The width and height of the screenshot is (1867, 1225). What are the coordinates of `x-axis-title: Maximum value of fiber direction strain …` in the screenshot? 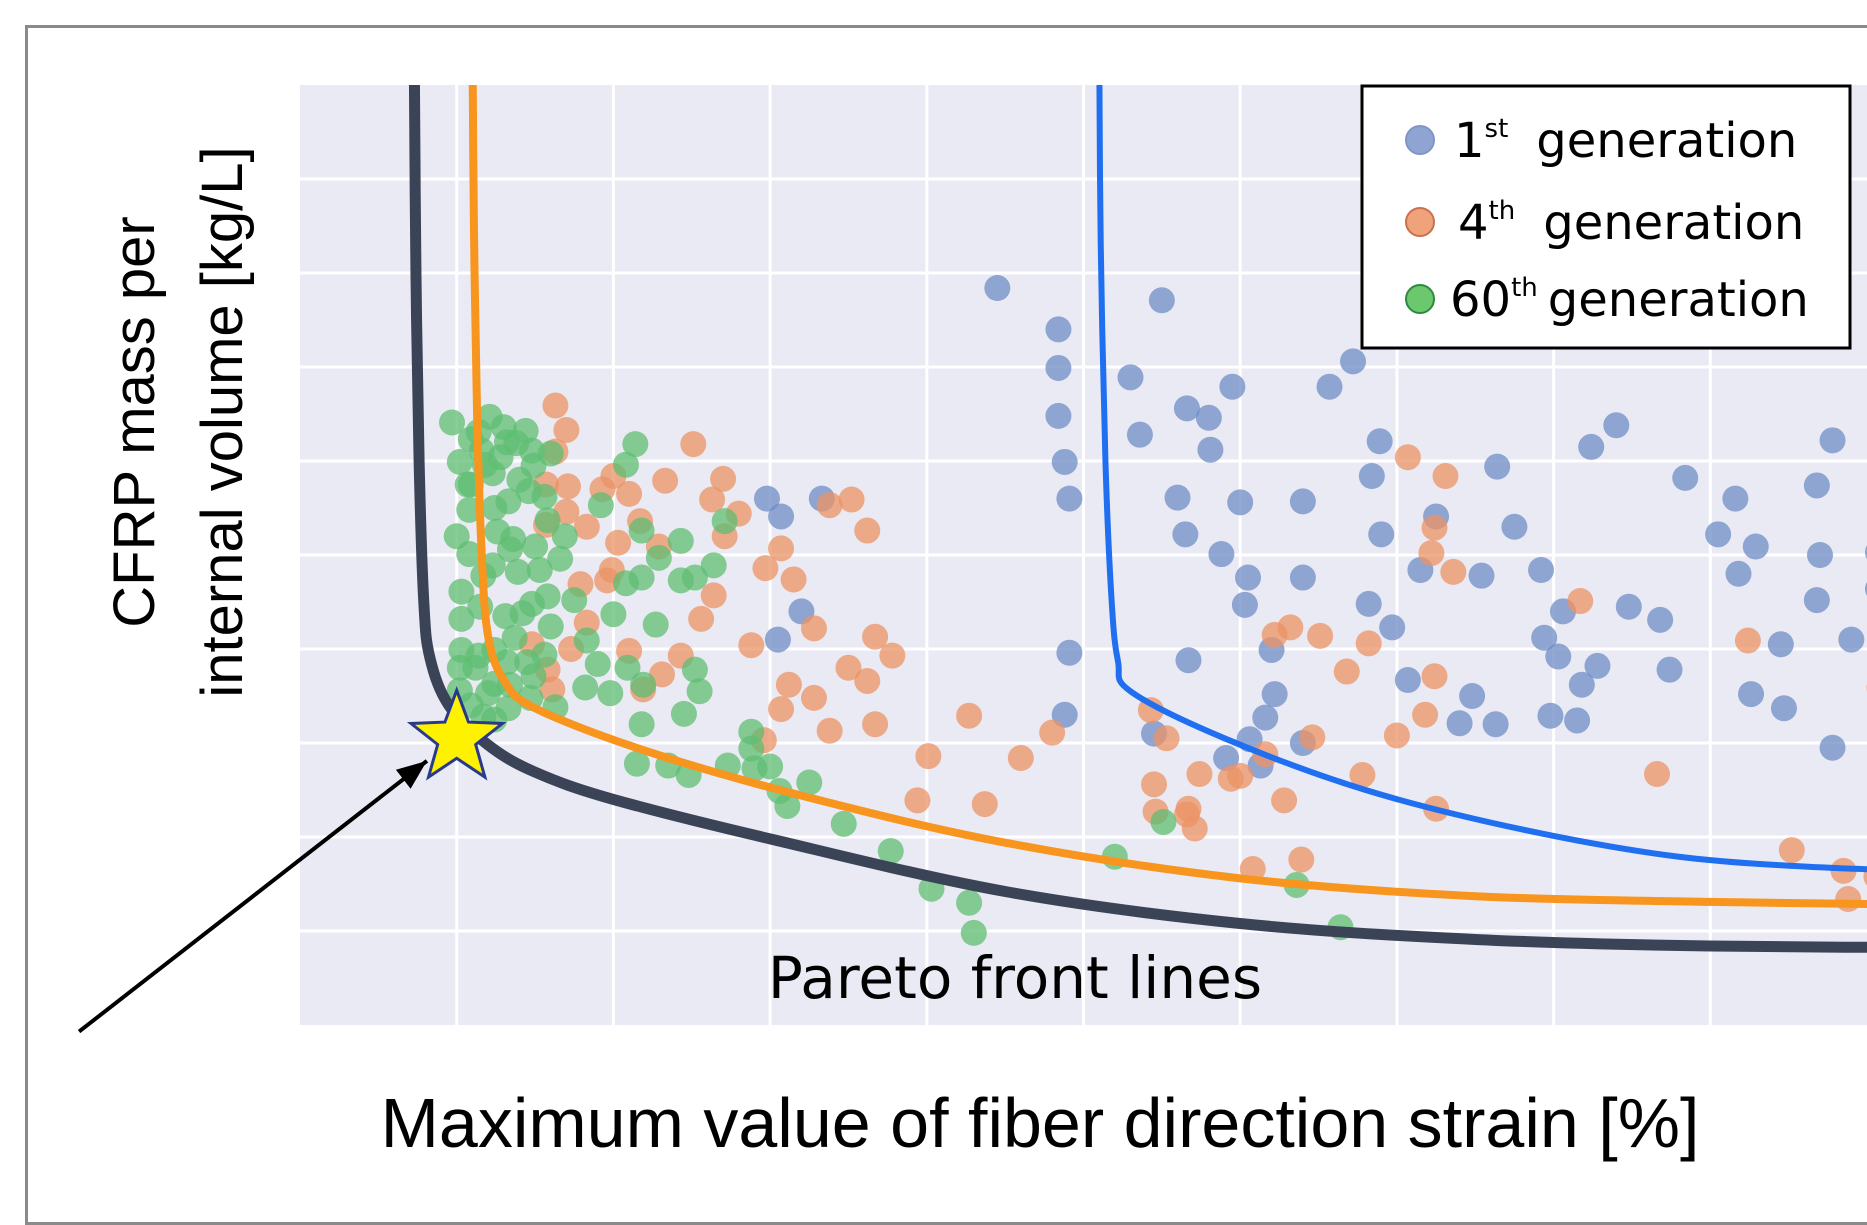 It's located at (1040, 1123).